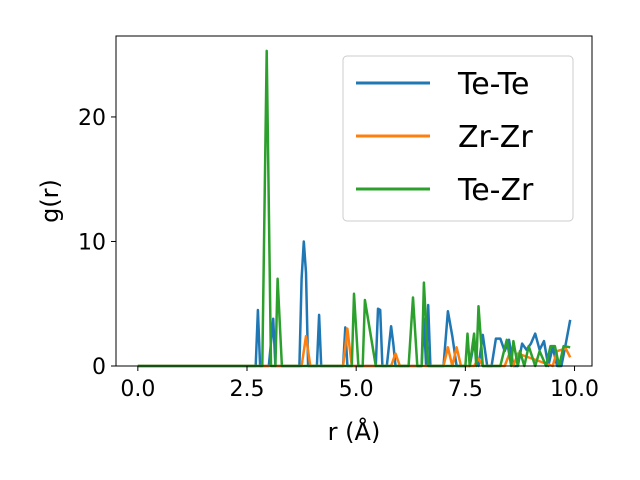 The height and width of the screenshot is (480, 640). Describe the element at coordinates (495, 190) in the screenshot. I see `legend-label: Te-Zr` at that location.